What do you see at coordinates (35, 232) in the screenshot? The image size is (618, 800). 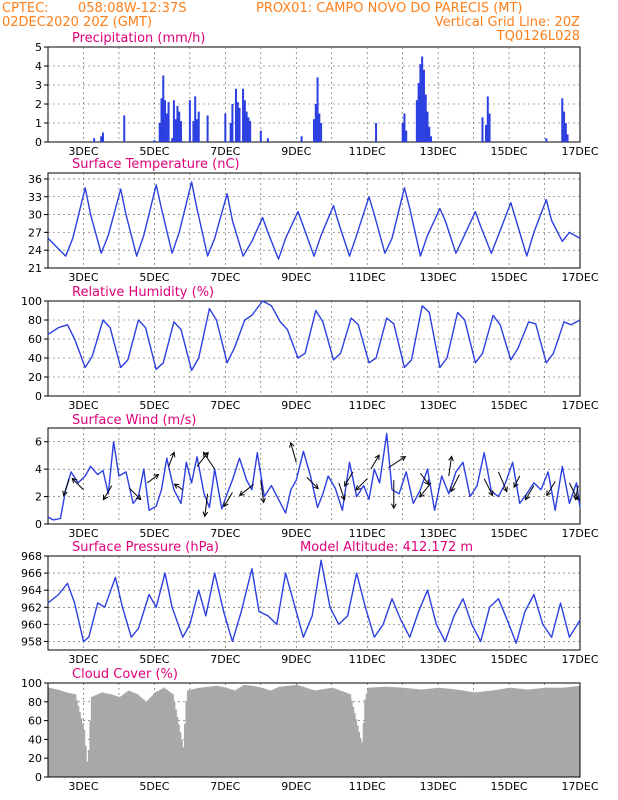 I see `temp-ytick-label: 27` at bounding box center [35, 232].